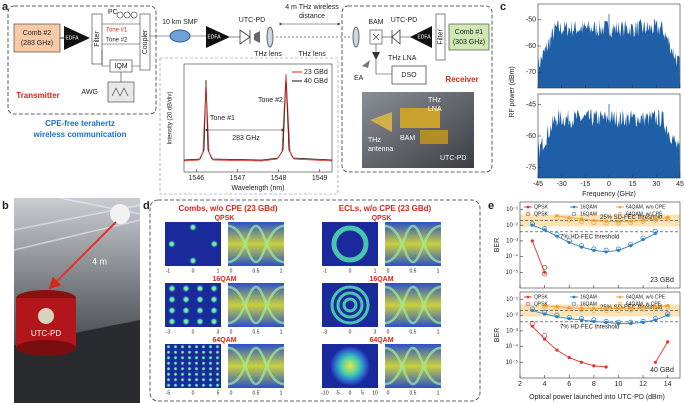 The image size is (685, 403). Describe the element at coordinates (568, 99) in the screenshot. I see `panel-c: c RF power (dBm) Frequency (GHz)` at that location.